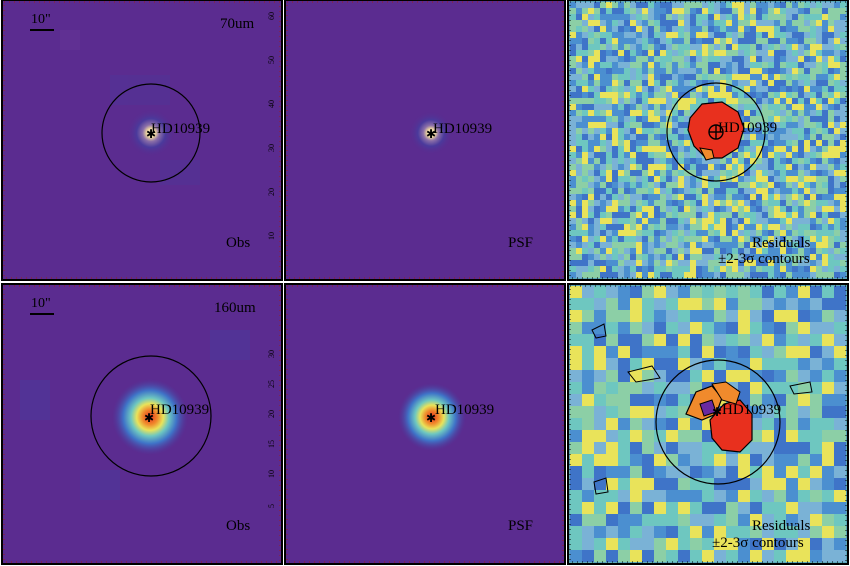 This screenshot has height=566, width=850. What do you see at coordinates (41, 303) in the screenshot?
I see `scale-bar-label: 10"` at bounding box center [41, 303].